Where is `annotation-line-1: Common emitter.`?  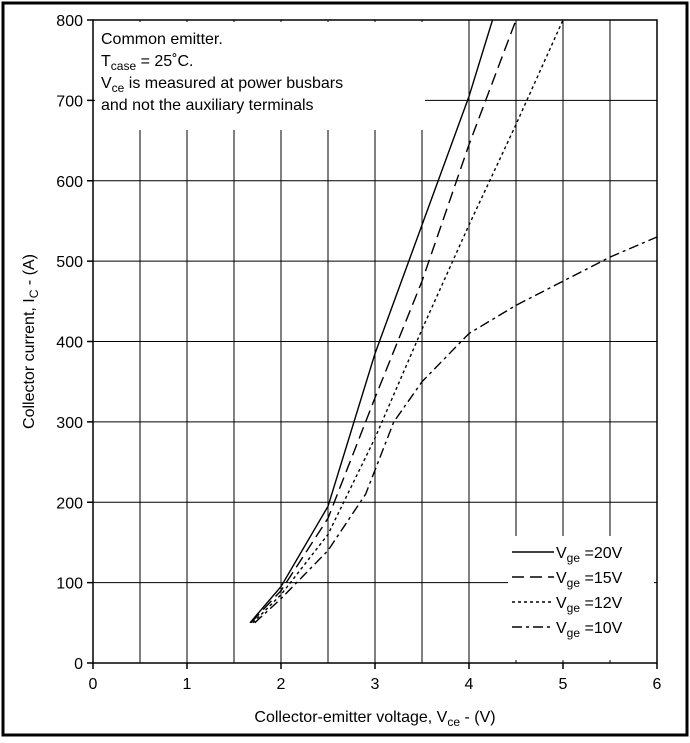
annotation-line-1: Common emitter. is located at coordinates (162, 39).